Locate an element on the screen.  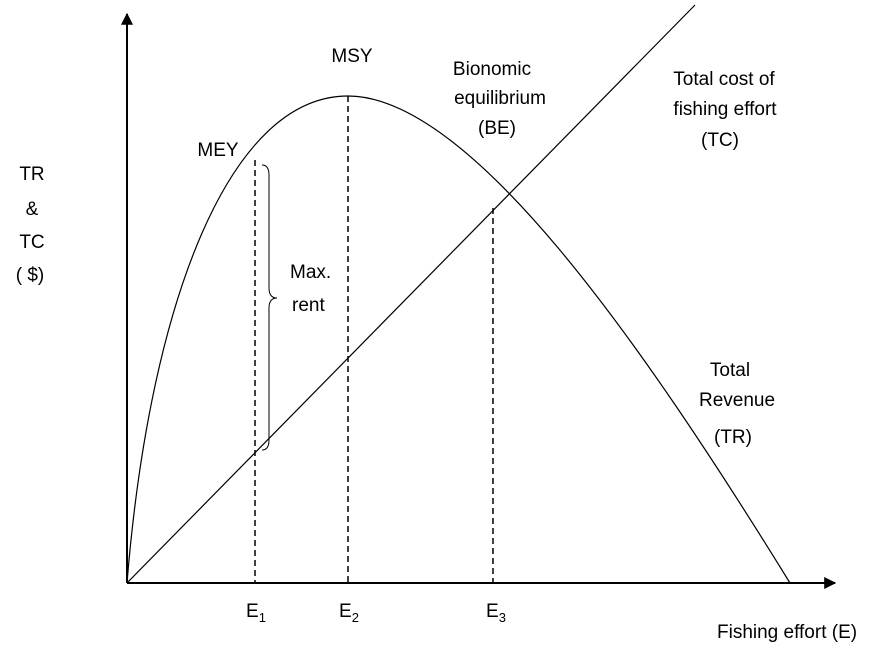
label: Total is located at coordinates (730, 370).